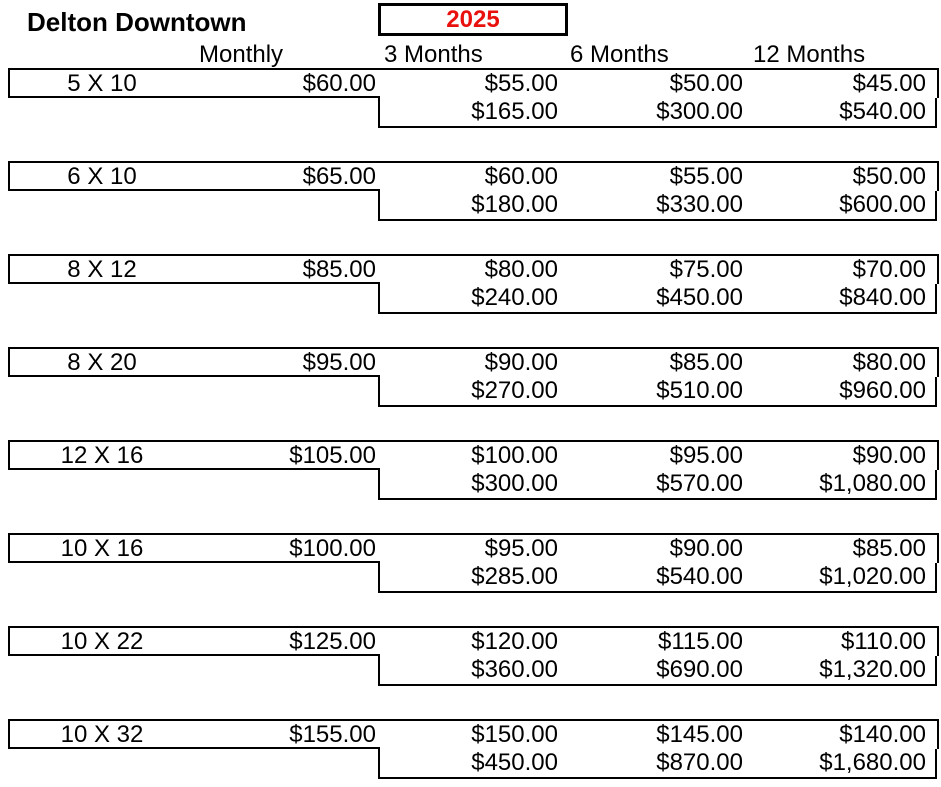 This screenshot has width=941, height=787. Describe the element at coordinates (241, 54) in the screenshot. I see `column-header-monthly: Monthly` at that location.